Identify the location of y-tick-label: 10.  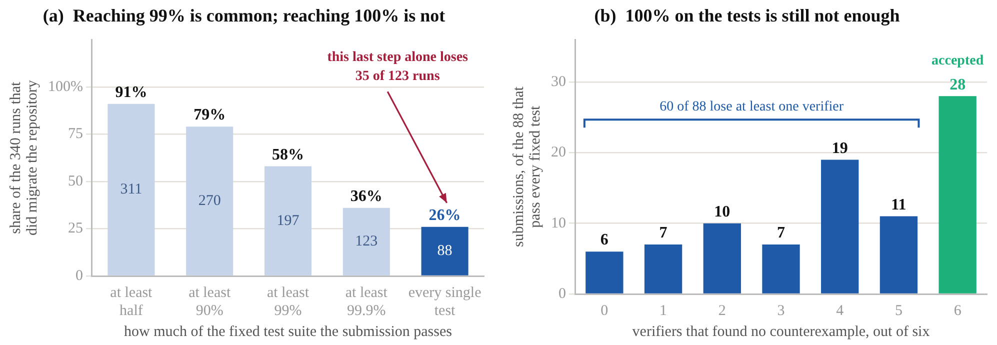
(558, 223).